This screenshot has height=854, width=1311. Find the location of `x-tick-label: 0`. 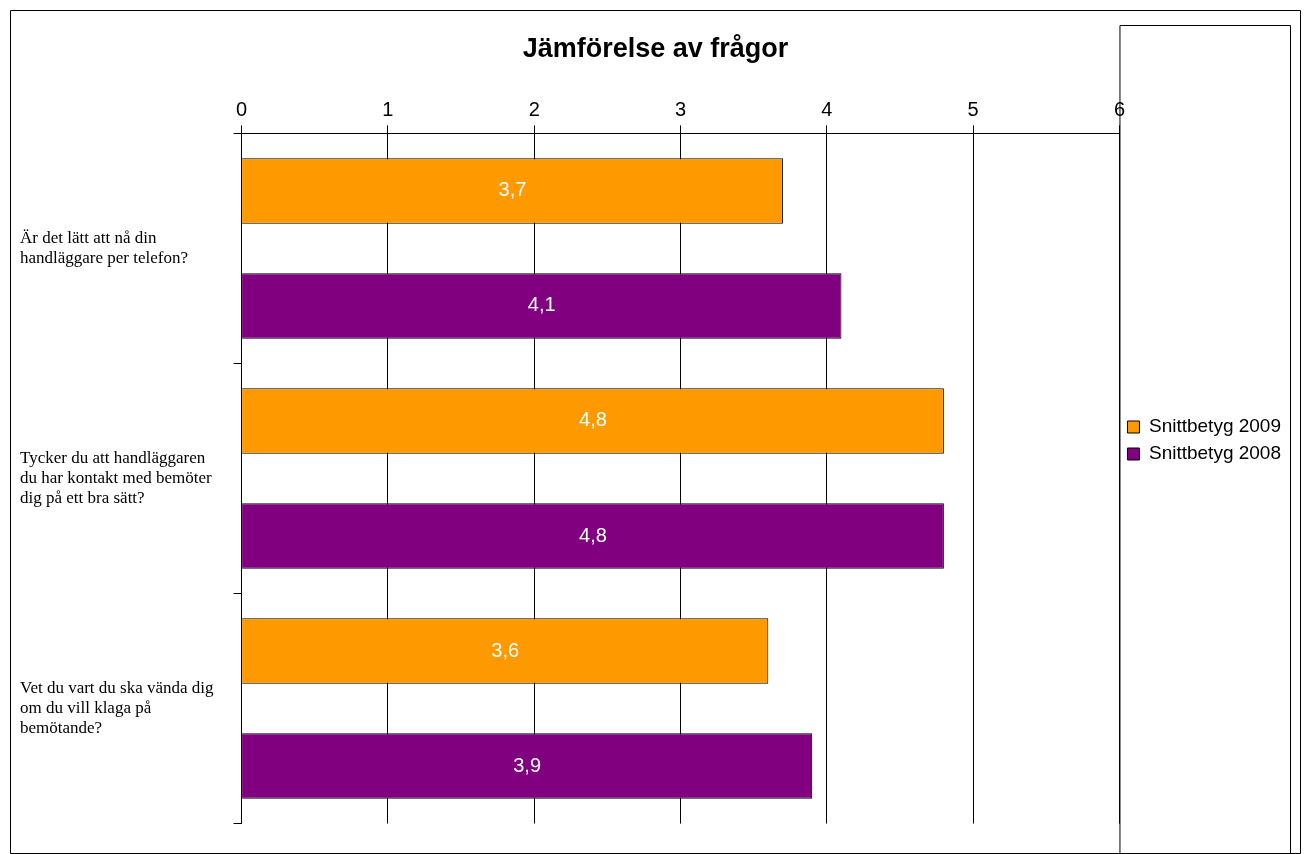

x-tick-label: 0 is located at coordinates (242, 108).